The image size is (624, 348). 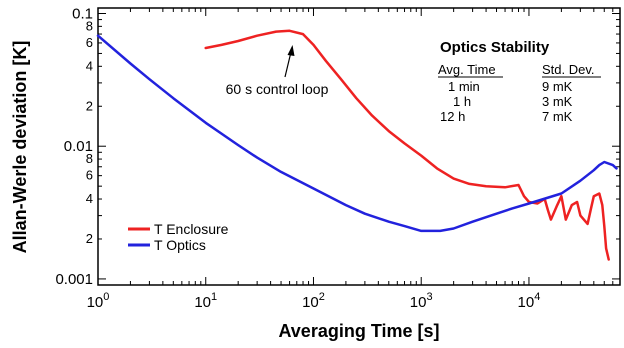 What do you see at coordinates (74, 279) in the screenshot?
I see `y-tick-label: 0.001` at bounding box center [74, 279].